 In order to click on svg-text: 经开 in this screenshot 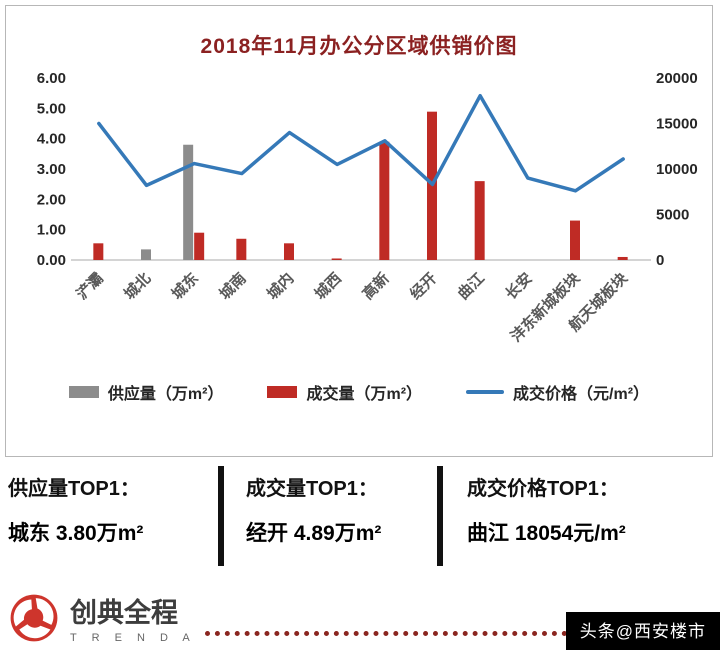, I will do `click(423, 286)`.